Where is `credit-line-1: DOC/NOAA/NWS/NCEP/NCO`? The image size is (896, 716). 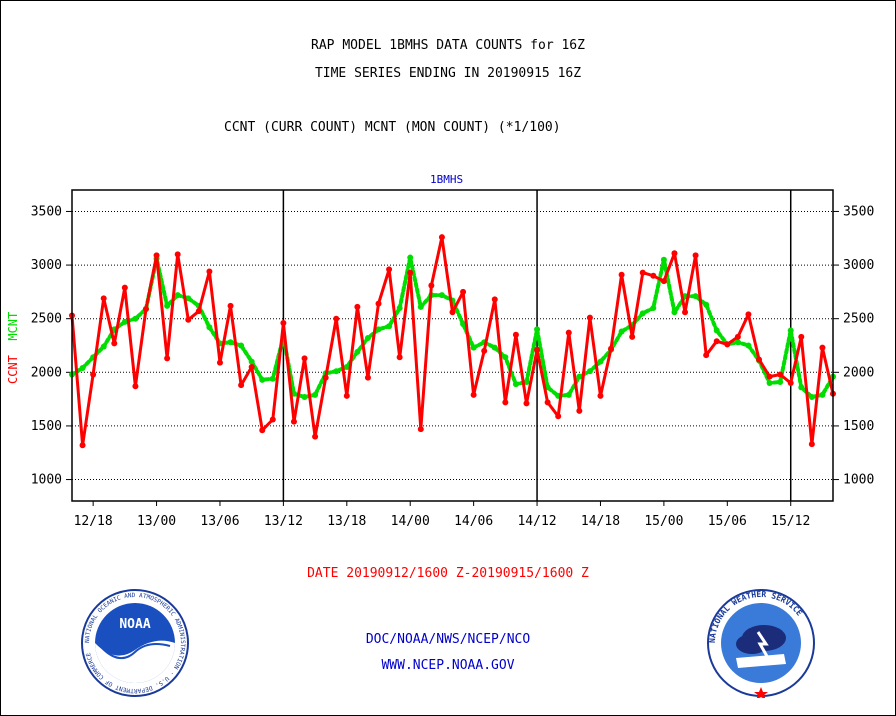 credit-line-1: DOC/NOAA/NWS/NCEP/NCO is located at coordinates (448, 639).